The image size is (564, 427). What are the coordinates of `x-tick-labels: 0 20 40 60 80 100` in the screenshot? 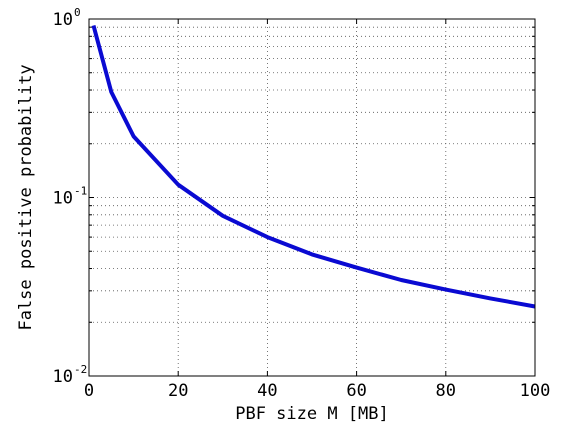 It's located at (317, 391).